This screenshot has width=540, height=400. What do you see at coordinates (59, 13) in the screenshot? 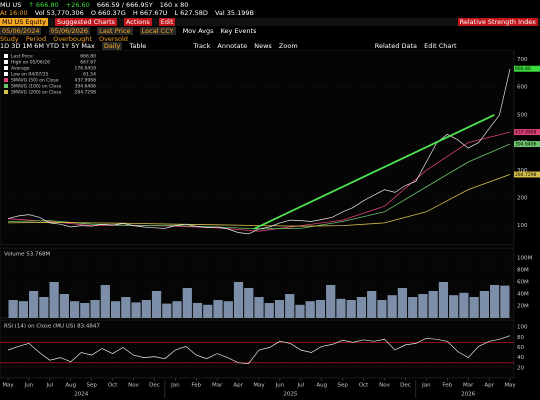
I see `volume: Vol 53,770,306` at bounding box center [59, 13].